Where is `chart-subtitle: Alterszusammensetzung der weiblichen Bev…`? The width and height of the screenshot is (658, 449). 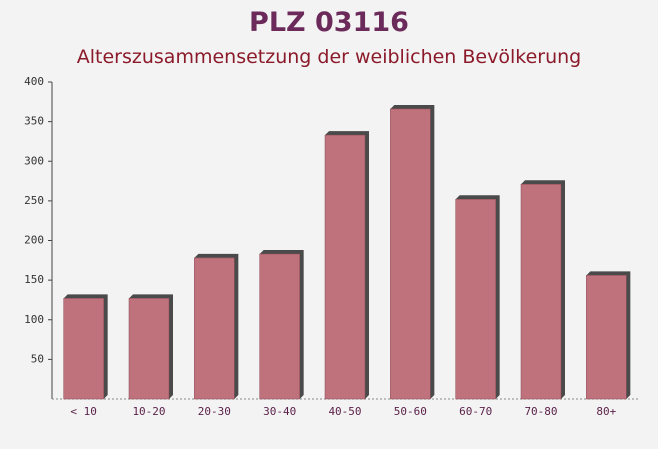
chart-subtitle: Alterszusammensetzung der weiblichen Bev… is located at coordinates (329, 57).